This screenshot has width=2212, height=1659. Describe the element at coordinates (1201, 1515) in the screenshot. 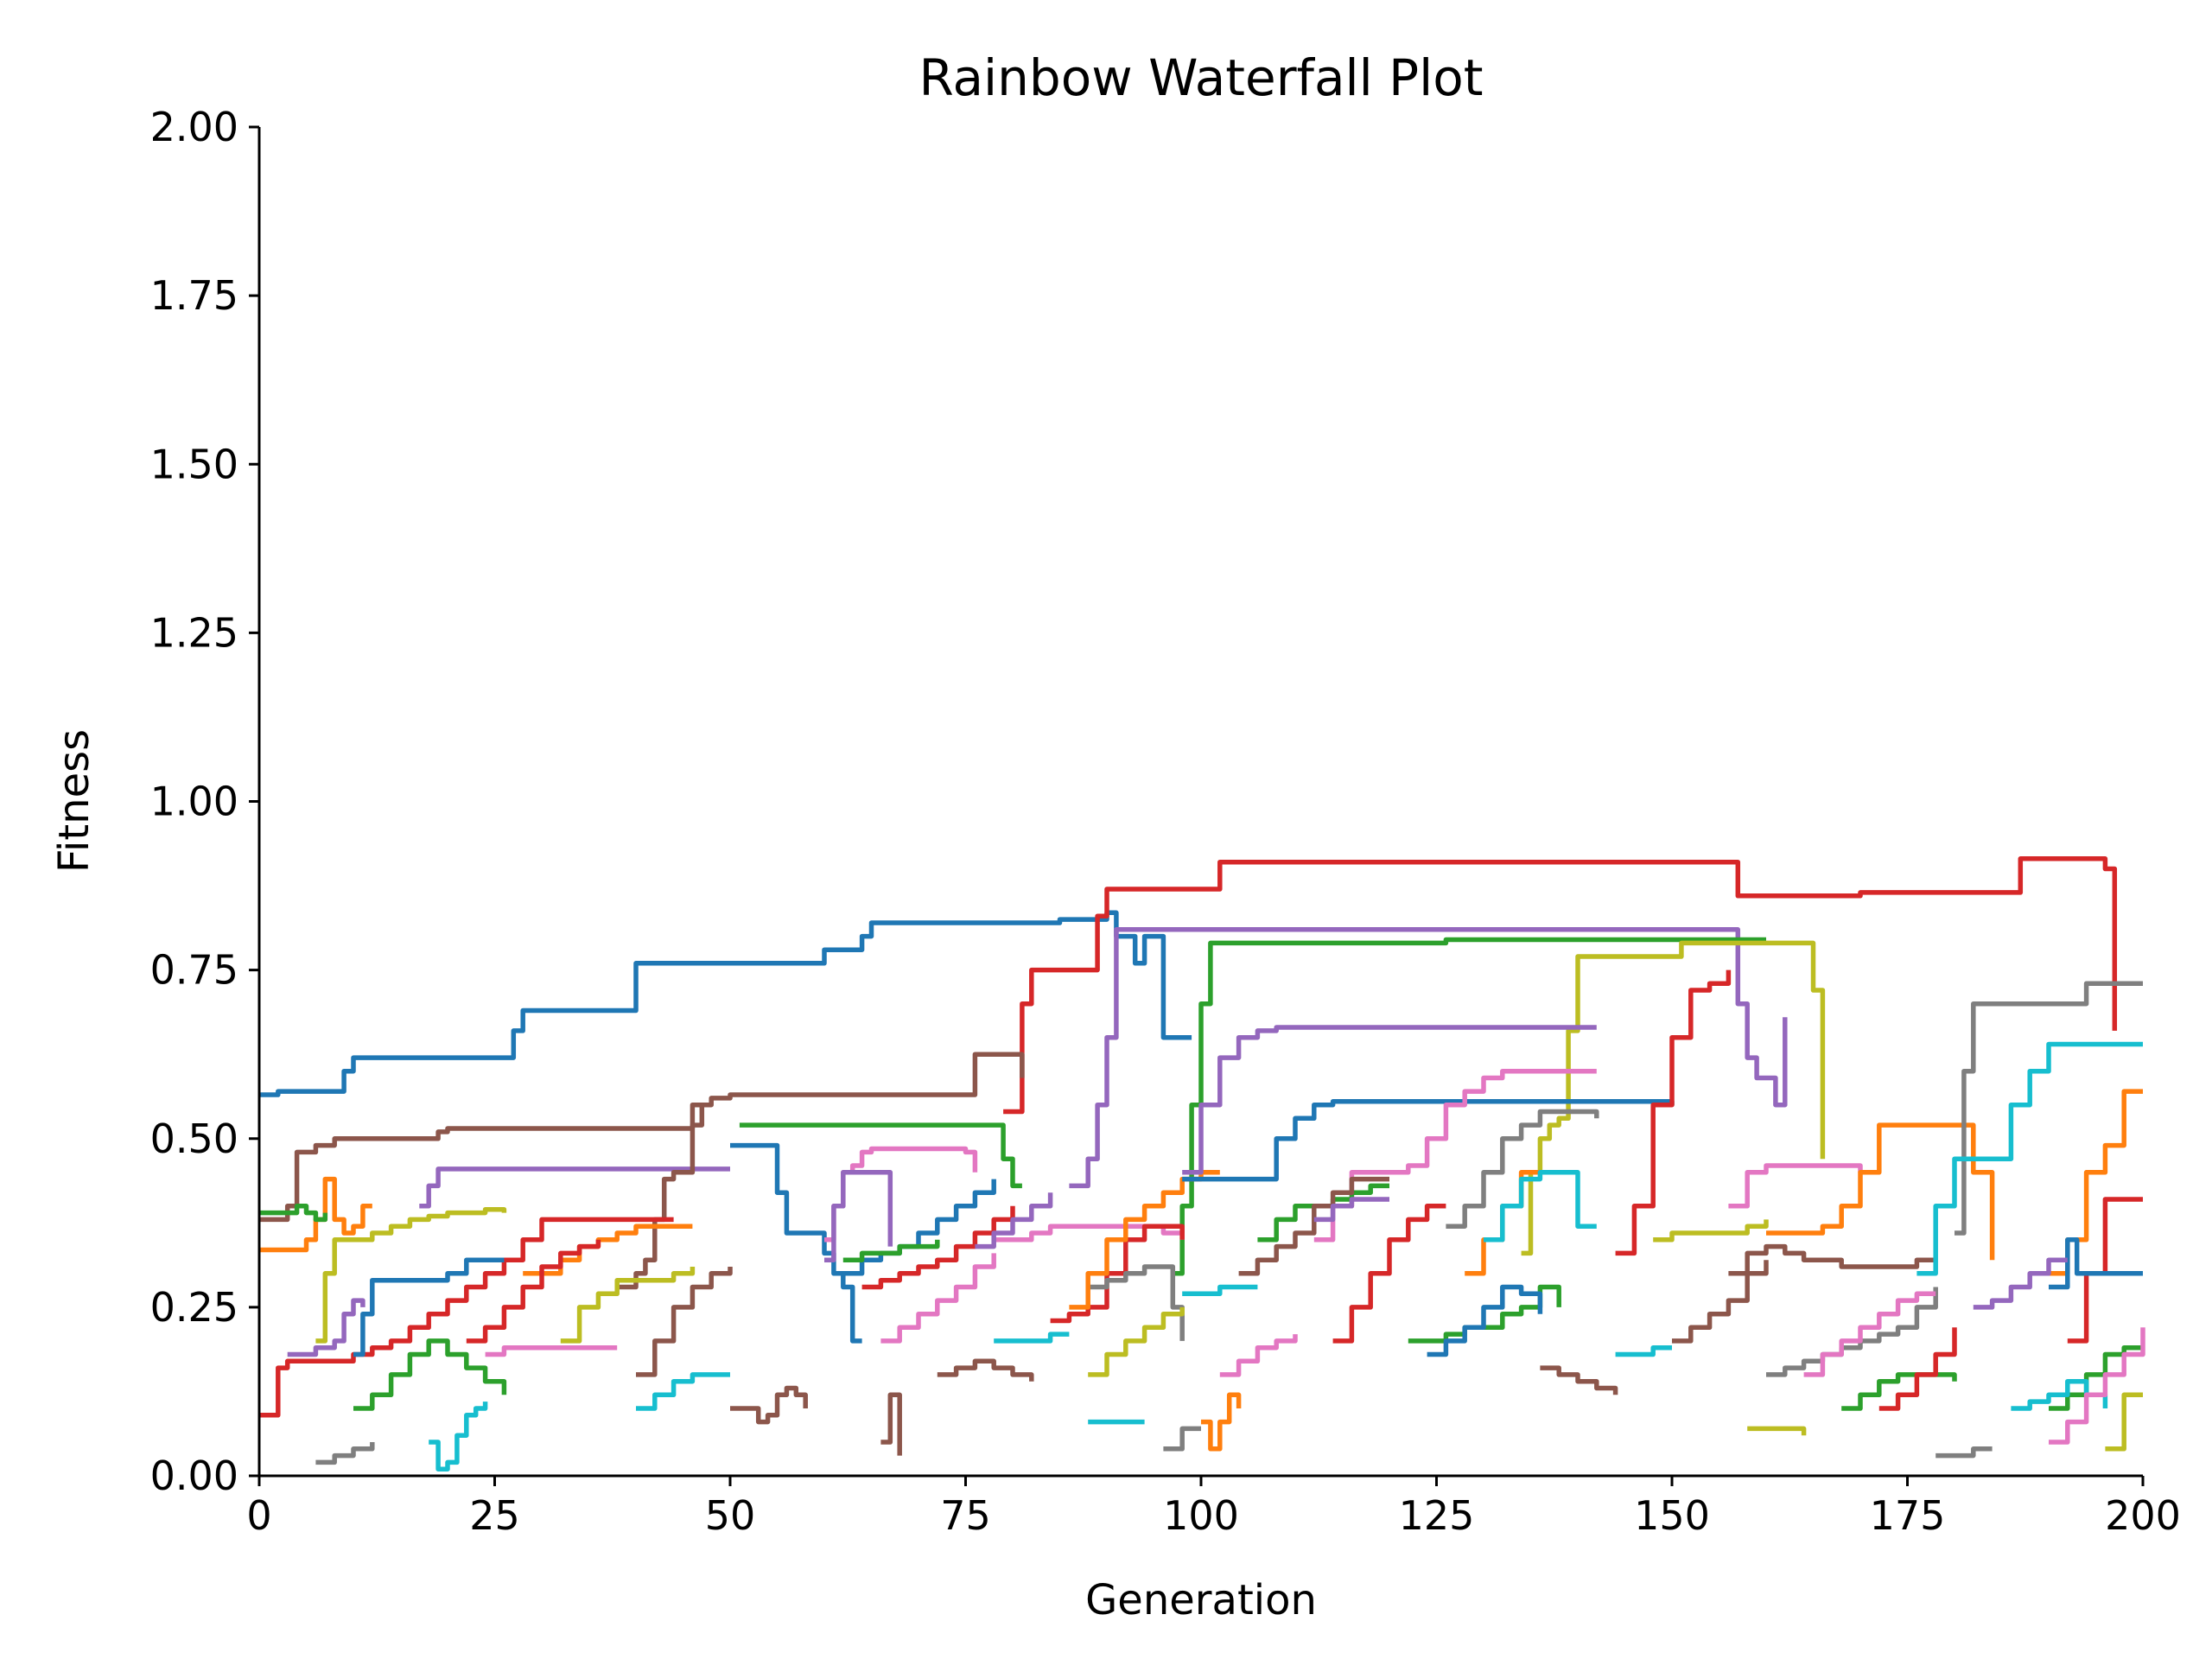

I see `x-tick-label: 100` at that location.